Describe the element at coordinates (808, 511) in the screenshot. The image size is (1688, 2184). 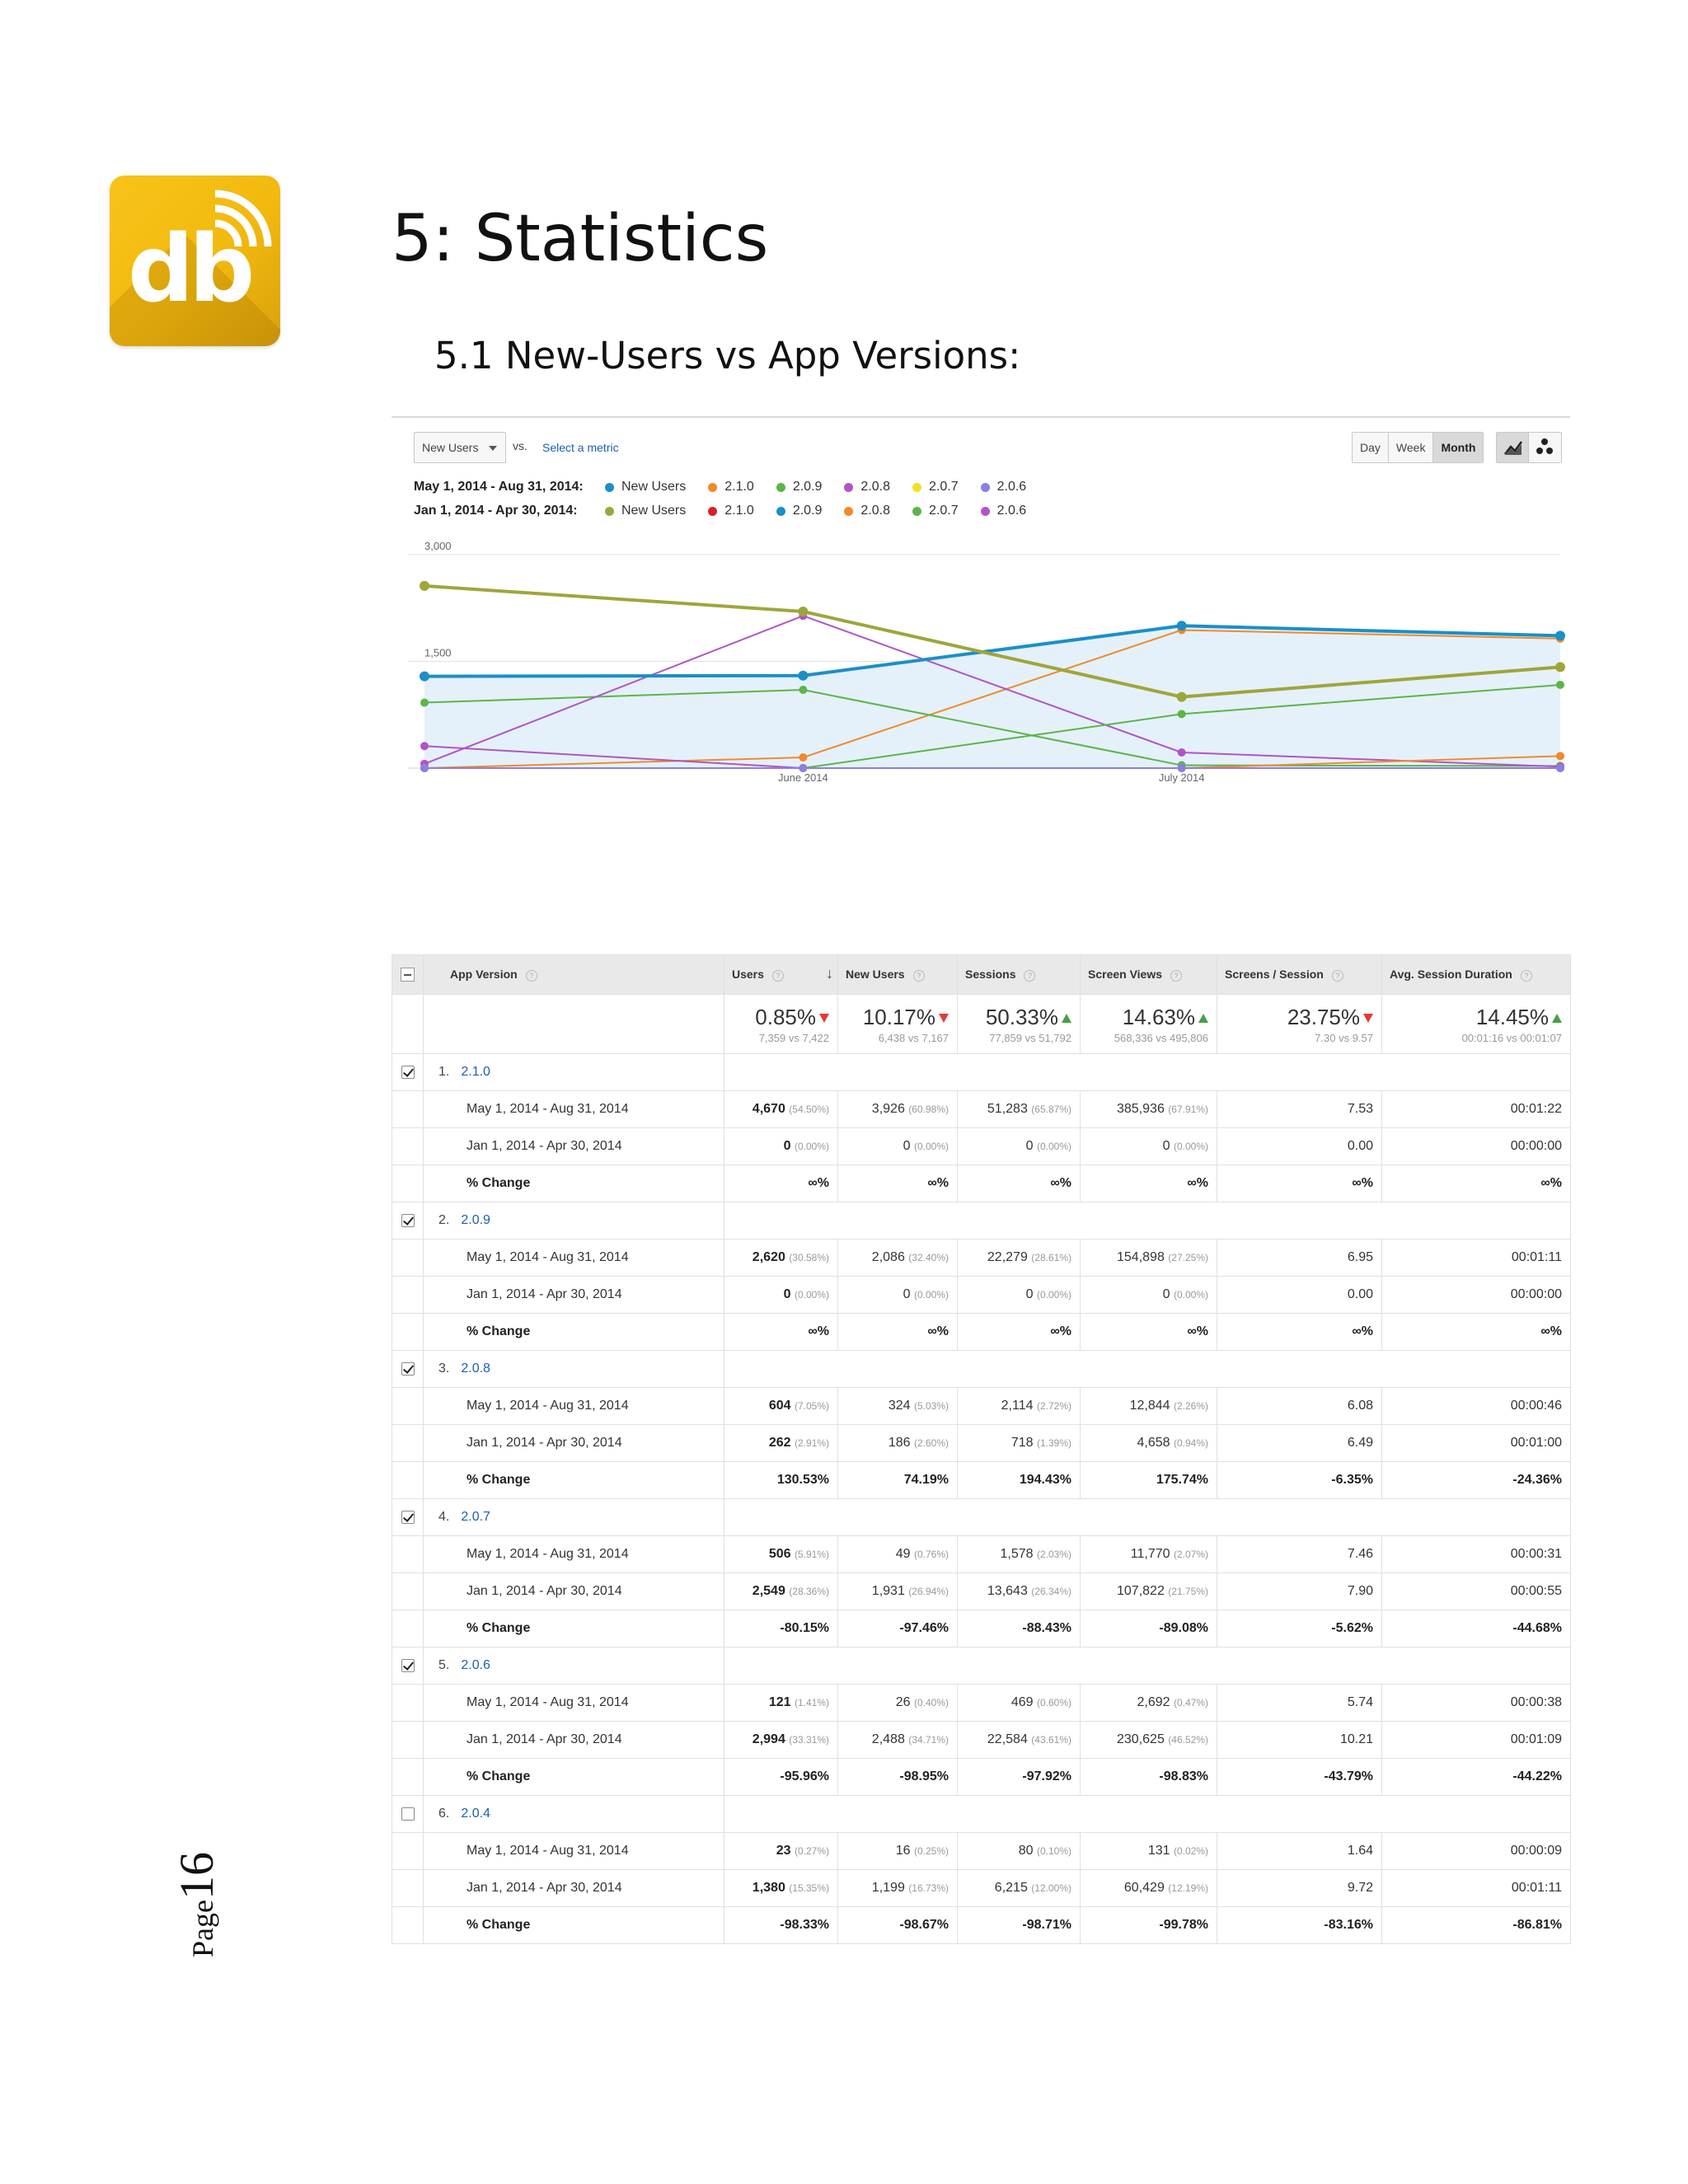
I see `legend-label: 2.0.9` at that location.